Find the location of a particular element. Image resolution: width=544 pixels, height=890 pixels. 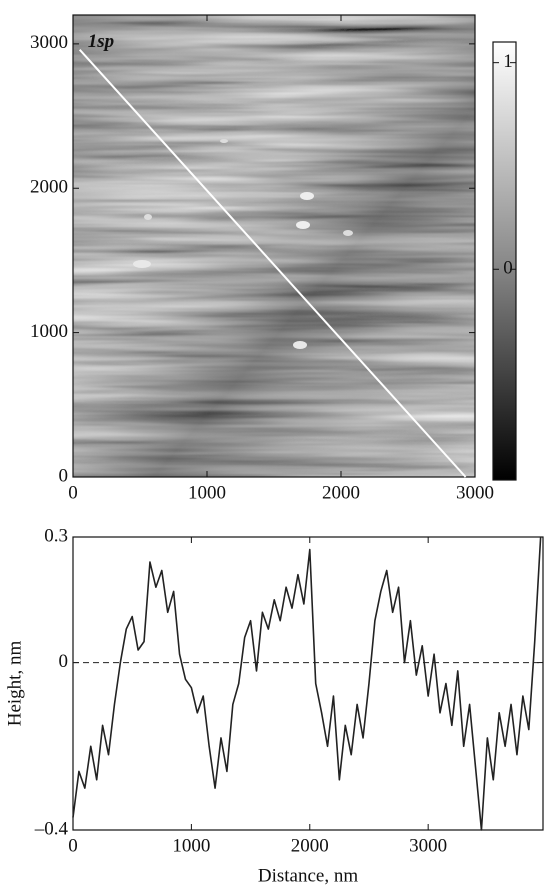

y-tick-label: 2000 is located at coordinates (49, 187).